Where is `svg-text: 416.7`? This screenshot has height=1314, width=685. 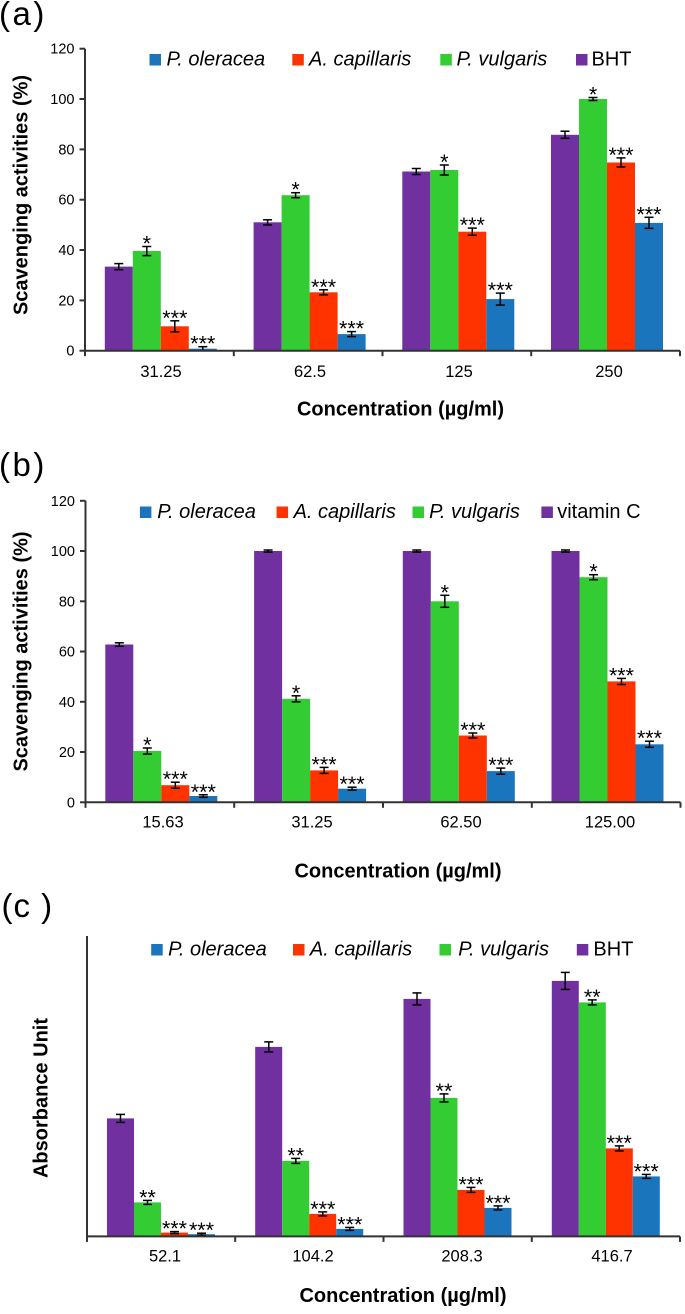
svg-text: 416.7 is located at coordinates (611, 1257).